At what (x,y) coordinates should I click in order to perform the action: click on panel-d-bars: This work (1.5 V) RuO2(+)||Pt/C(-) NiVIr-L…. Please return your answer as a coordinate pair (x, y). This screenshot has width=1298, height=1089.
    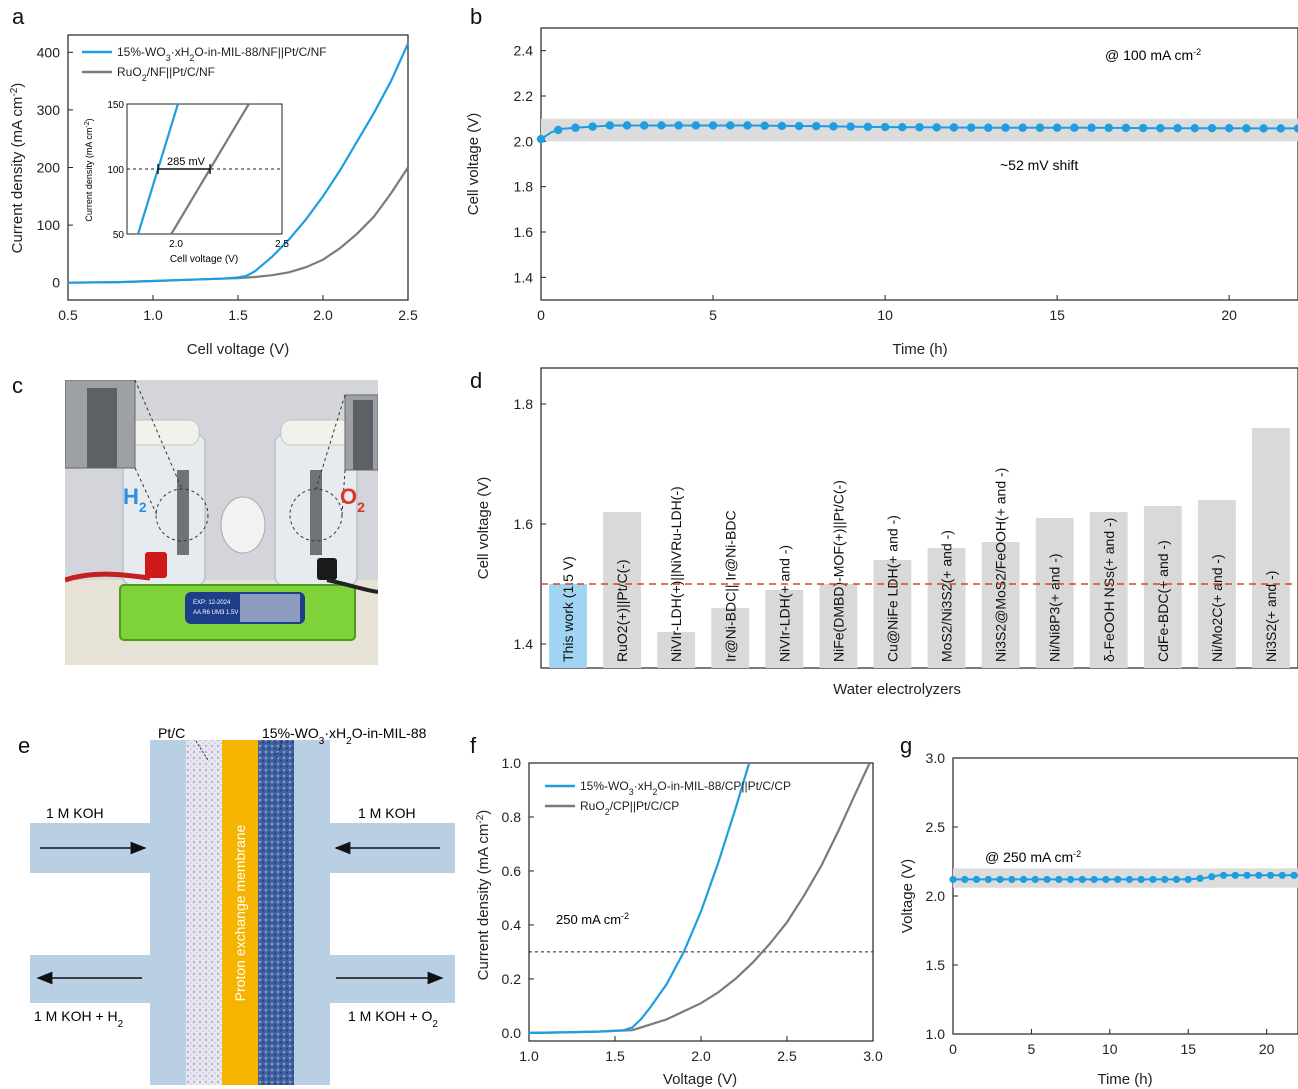
    Looking at the image, I should click on (919, 548).